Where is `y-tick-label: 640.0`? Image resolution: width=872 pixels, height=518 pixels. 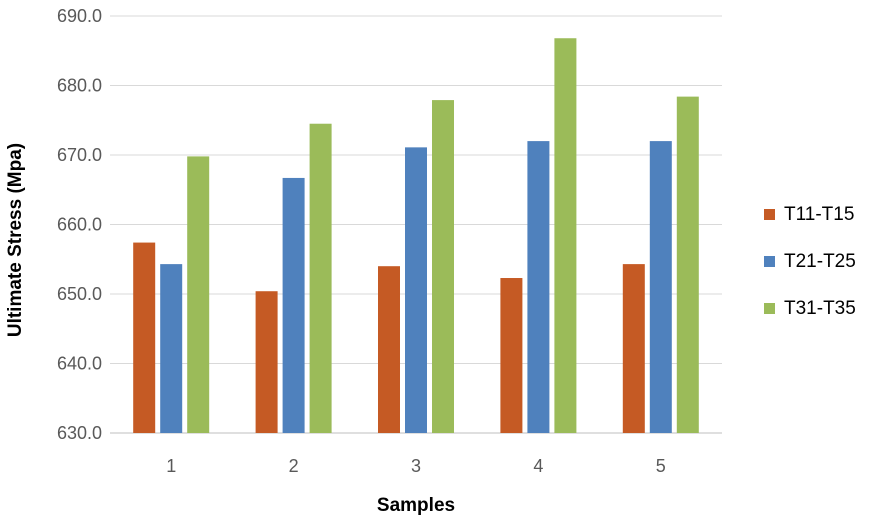 y-tick-label: 640.0 is located at coordinates (79, 364).